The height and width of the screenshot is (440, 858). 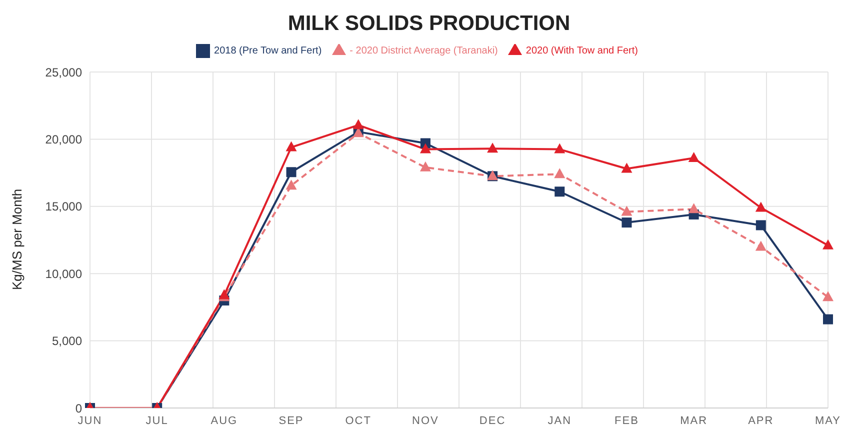 What do you see at coordinates (291, 420) in the screenshot?
I see `x-tick-label: SEP` at bounding box center [291, 420].